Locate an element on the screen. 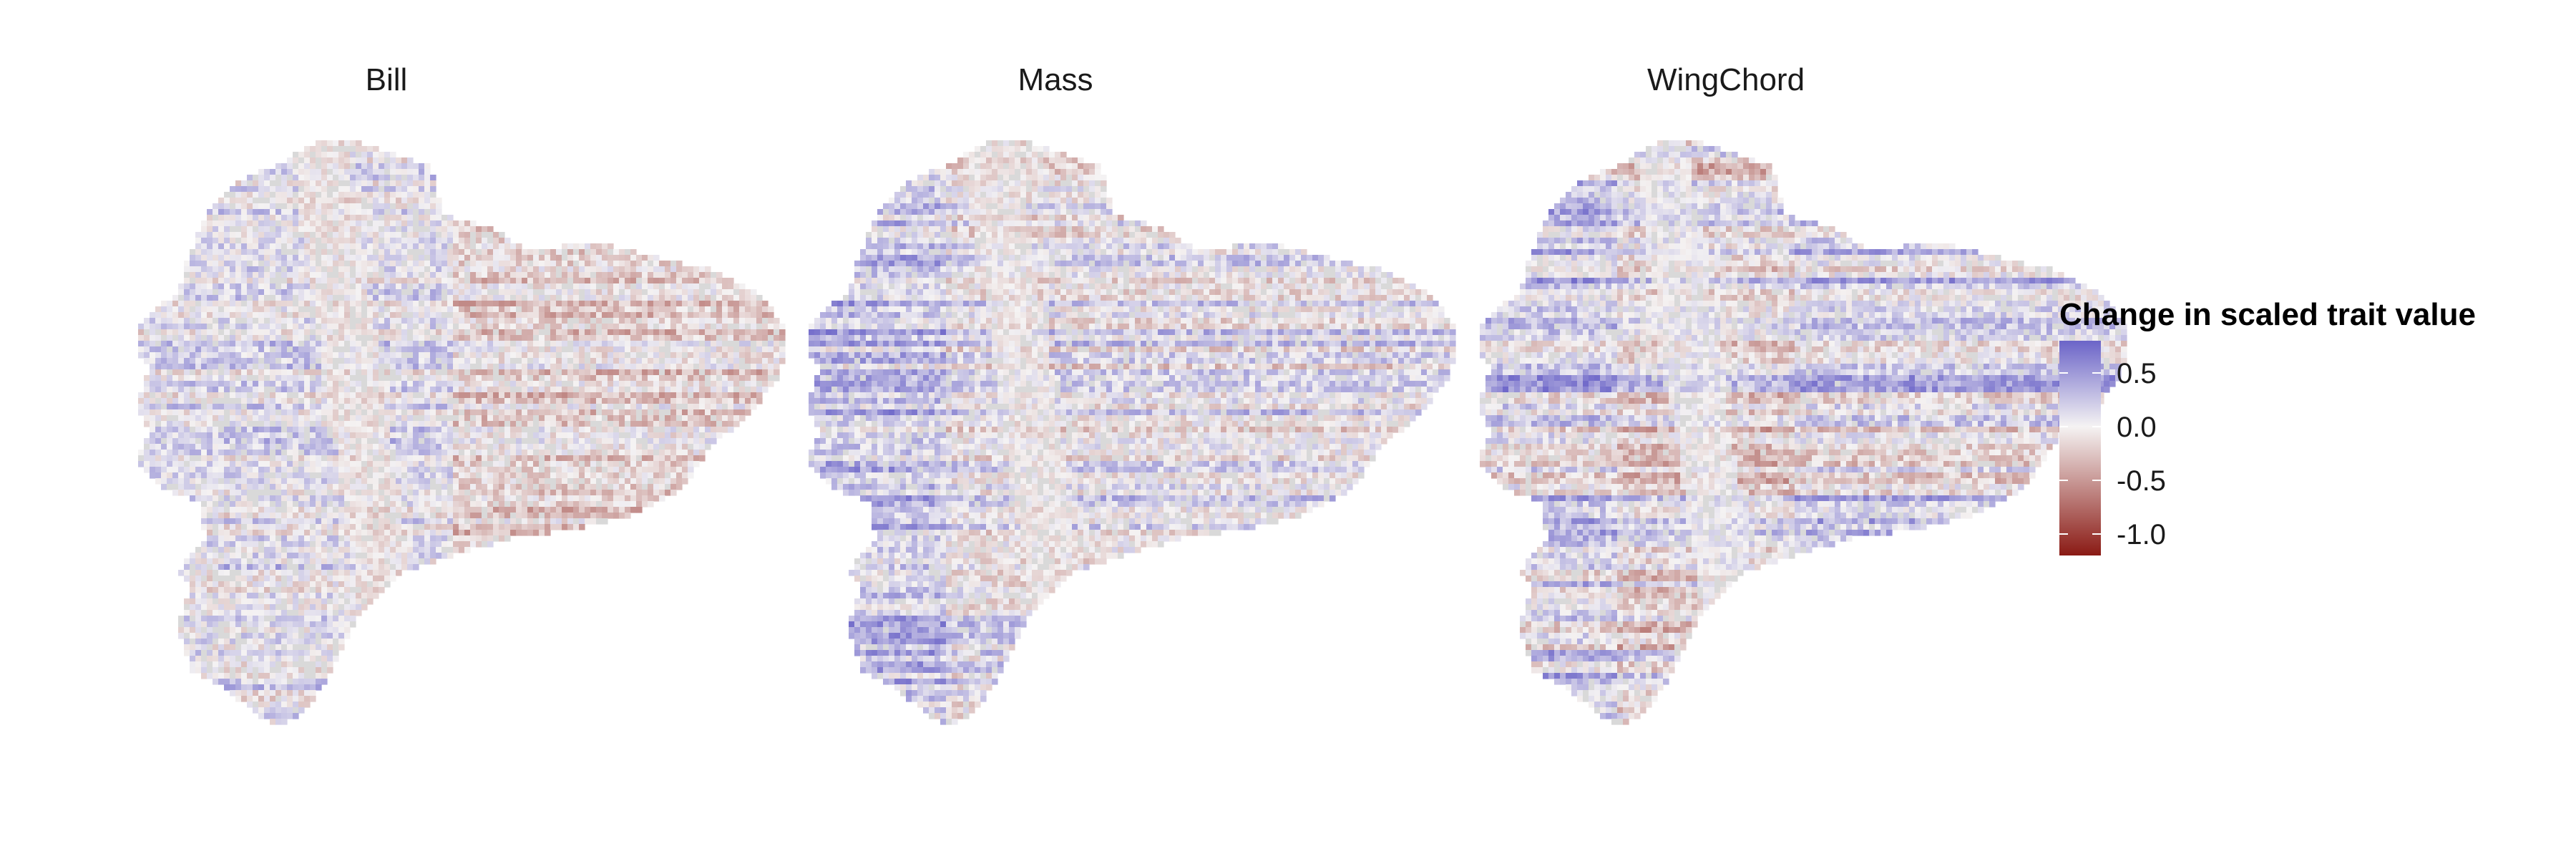 Image resolution: width=2576 pixels, height=859 pixels. legend-ticks: 0.5 0.0 -0.5 -1.0 is located at coordinates (2112, 454).